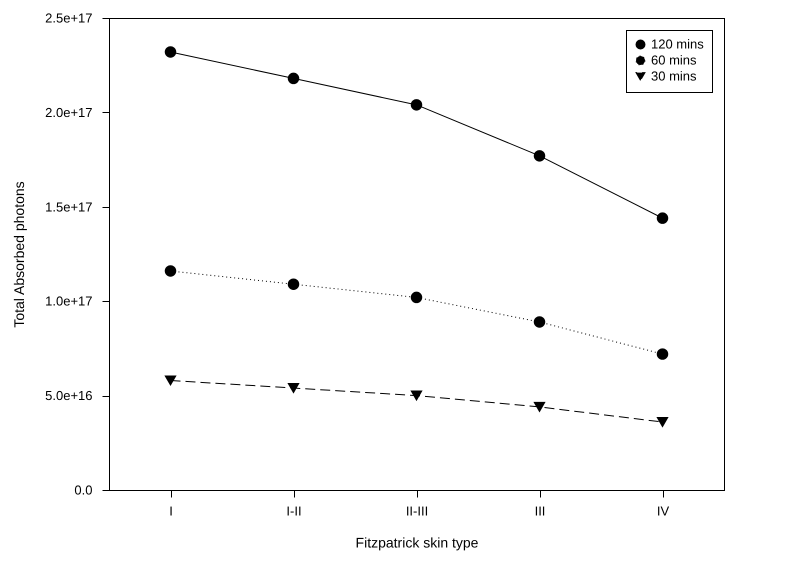 The height and width of the screenshot is (574, 792). Describe the element at coordinates (417, 542) in the screenshot. I see `x-axis-title: Fitzpatrick skin type` at that location.